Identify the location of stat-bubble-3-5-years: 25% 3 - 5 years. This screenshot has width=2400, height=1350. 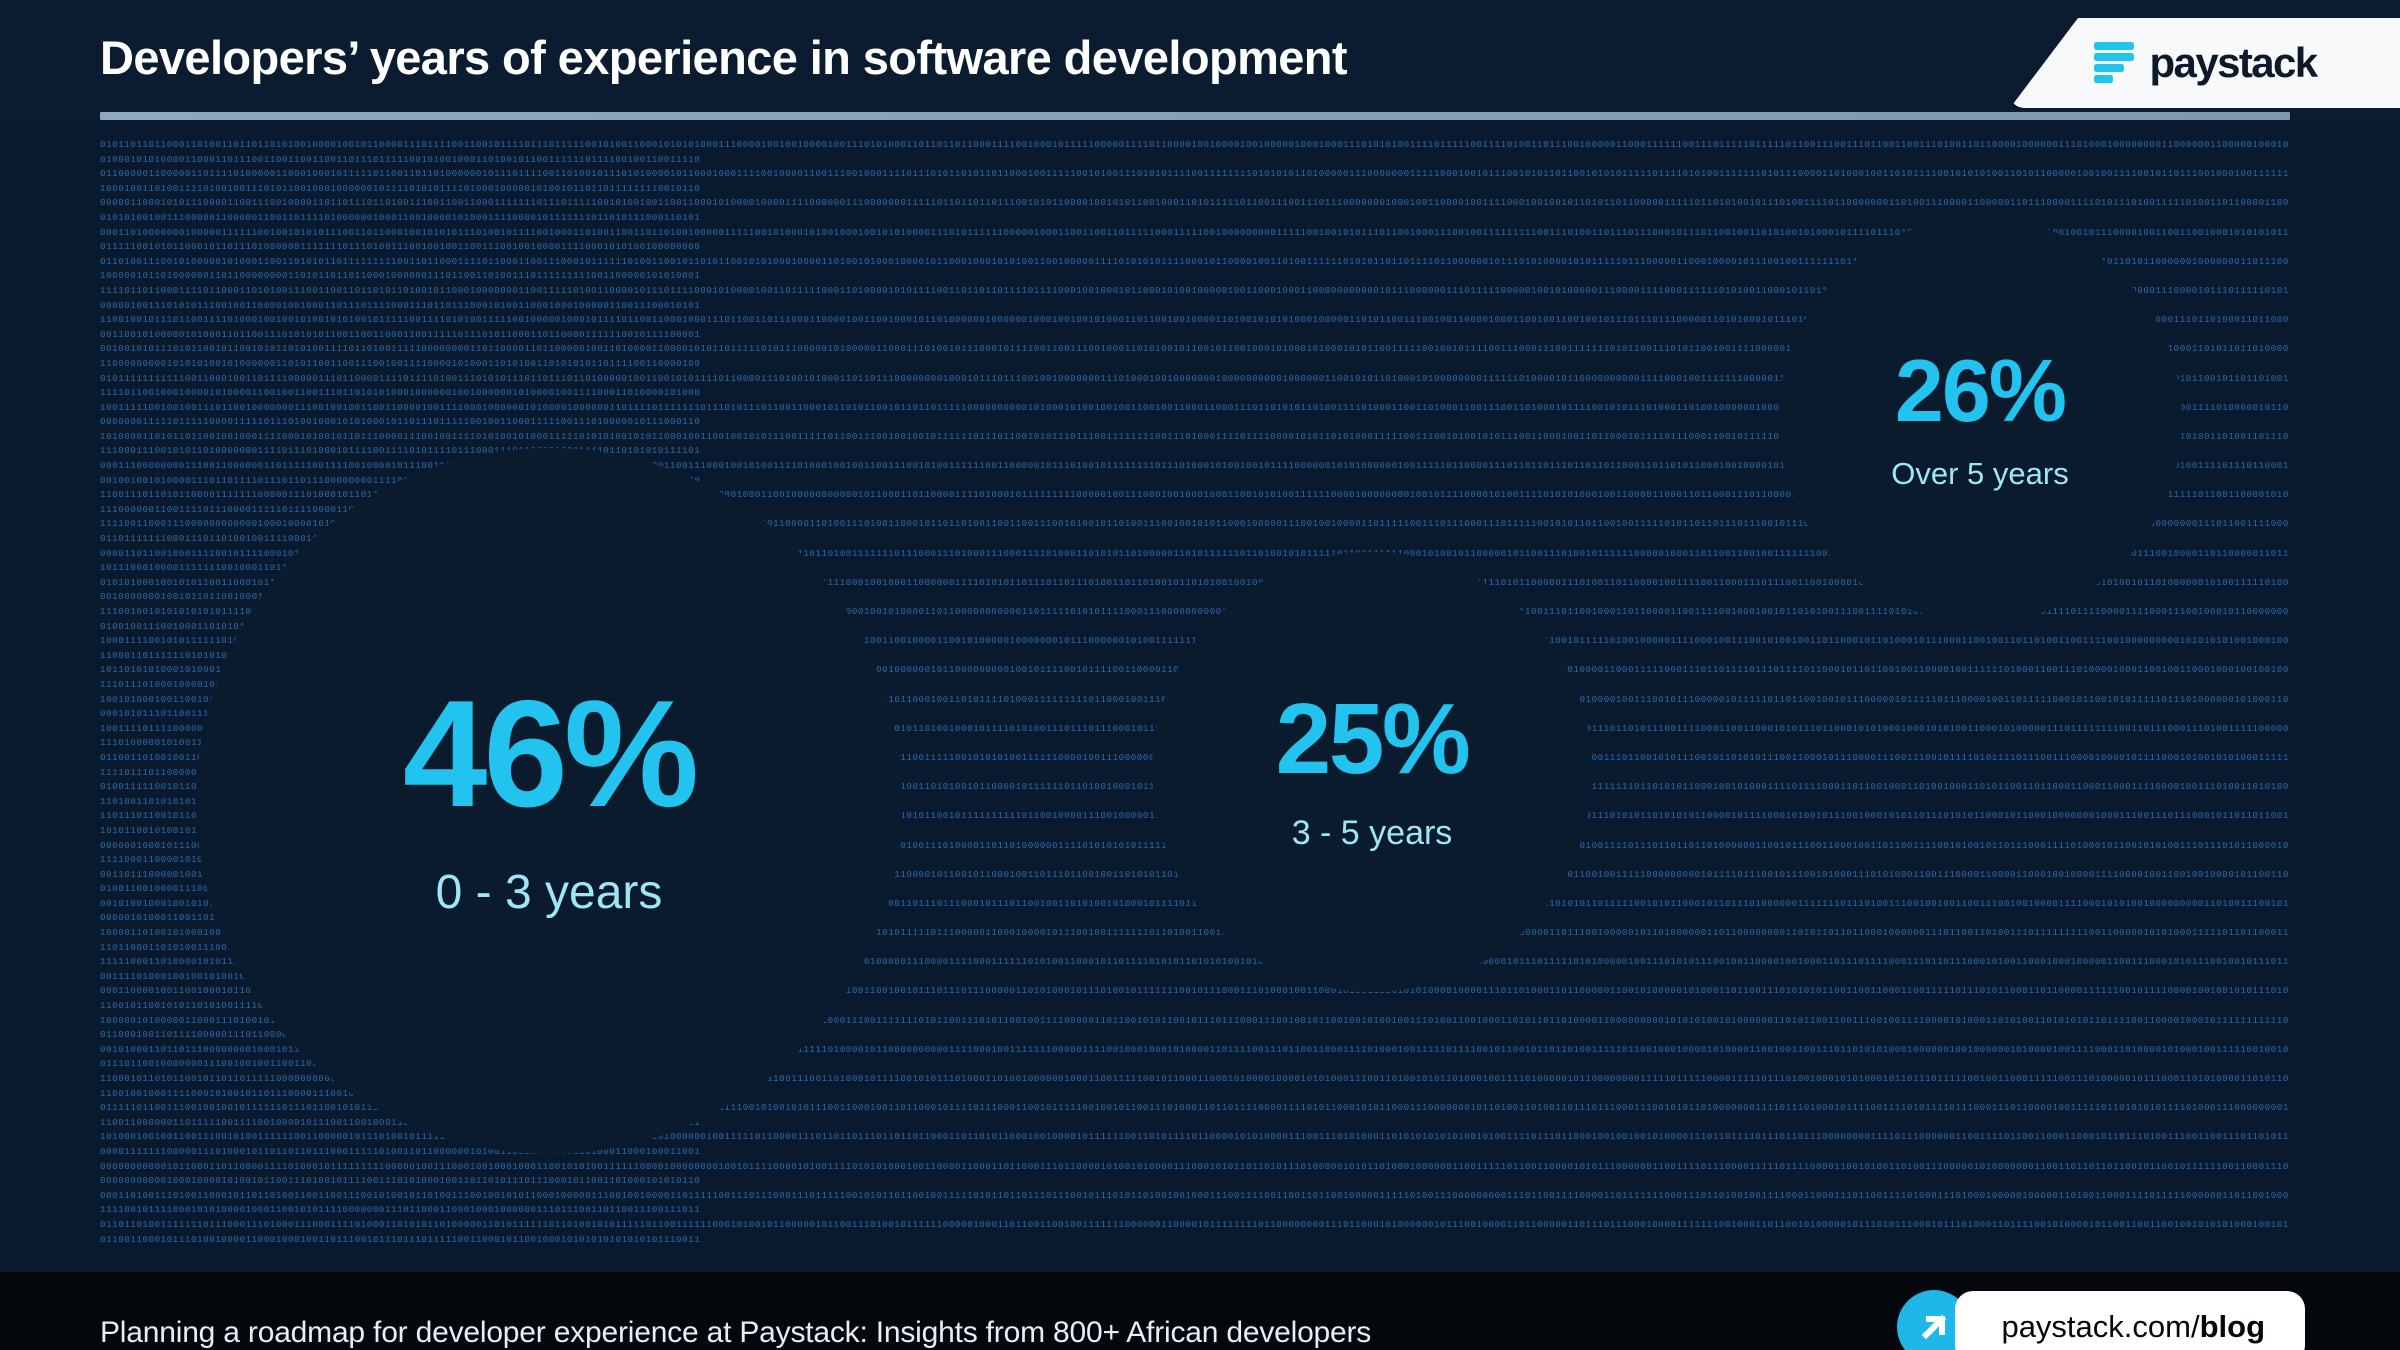
(1372, 772).